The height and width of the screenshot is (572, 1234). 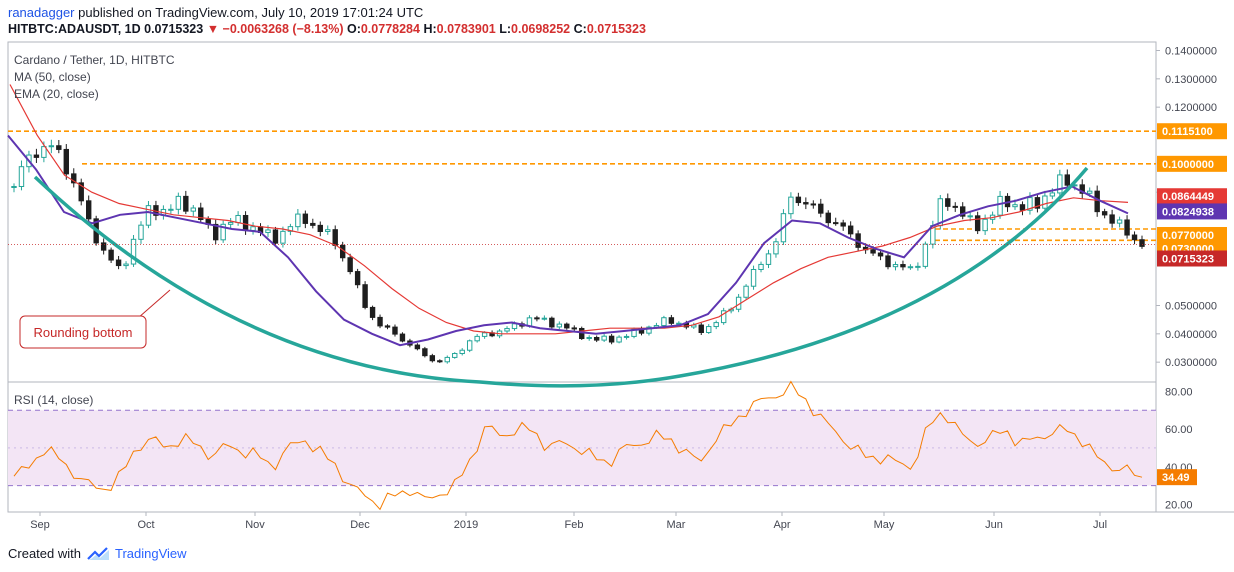 I want to click on time-tick-label: Sep, so click(x=40, y=525).